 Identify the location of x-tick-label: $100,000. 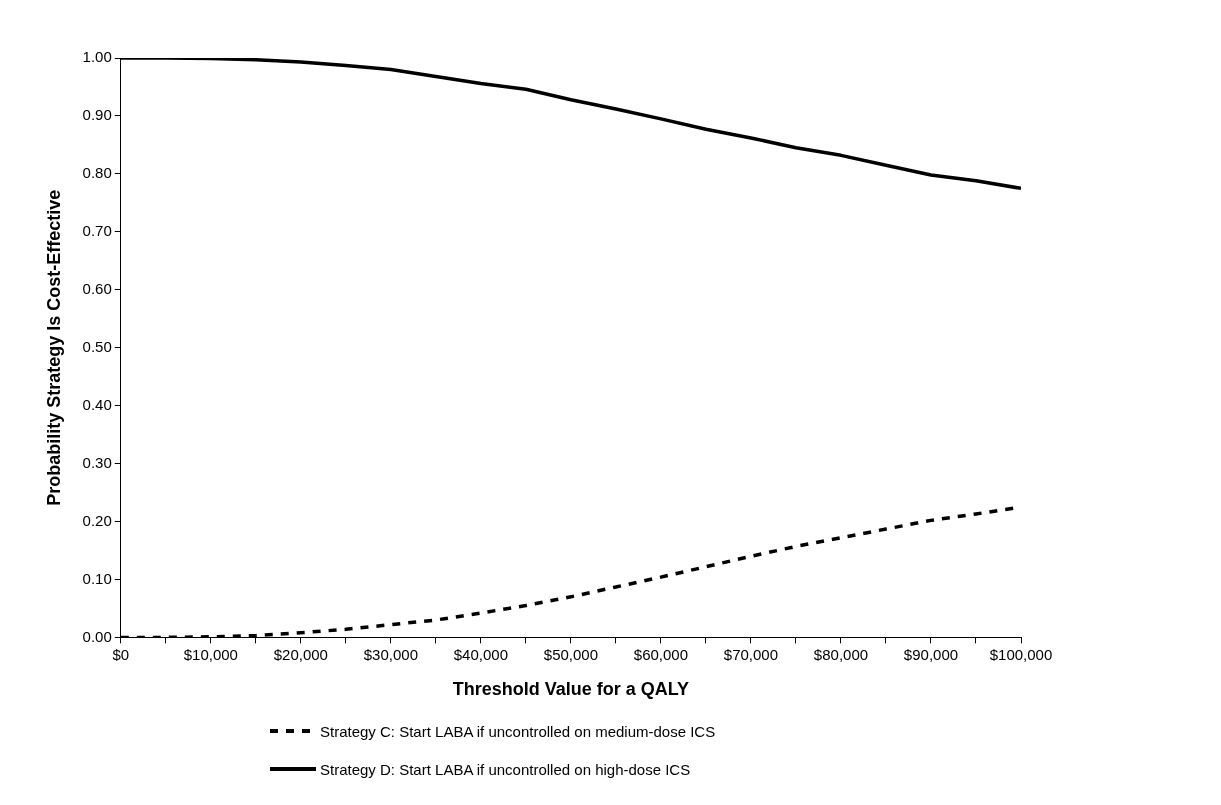
(1021, 654).